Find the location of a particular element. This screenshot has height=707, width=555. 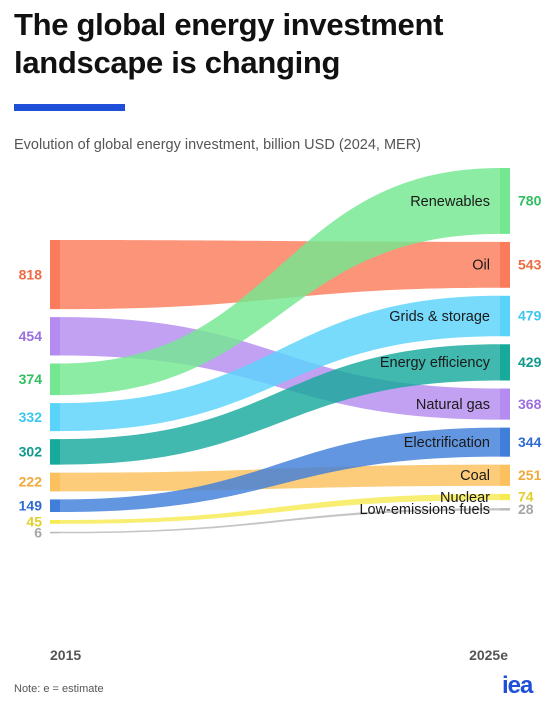

value-2025e-natural-gas: 368 is located at coordinates (530, 404).